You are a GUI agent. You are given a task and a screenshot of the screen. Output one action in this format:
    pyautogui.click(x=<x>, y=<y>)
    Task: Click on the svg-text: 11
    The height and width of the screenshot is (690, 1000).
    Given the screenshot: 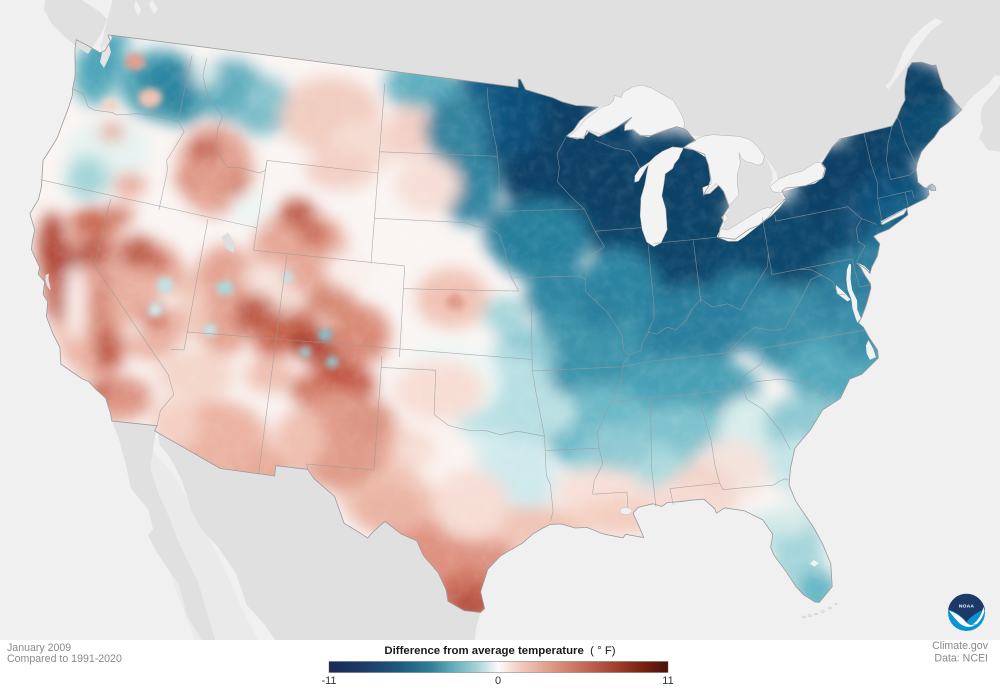 What is the action you would take?
    pyautogui.click(x=667, y=681)
    